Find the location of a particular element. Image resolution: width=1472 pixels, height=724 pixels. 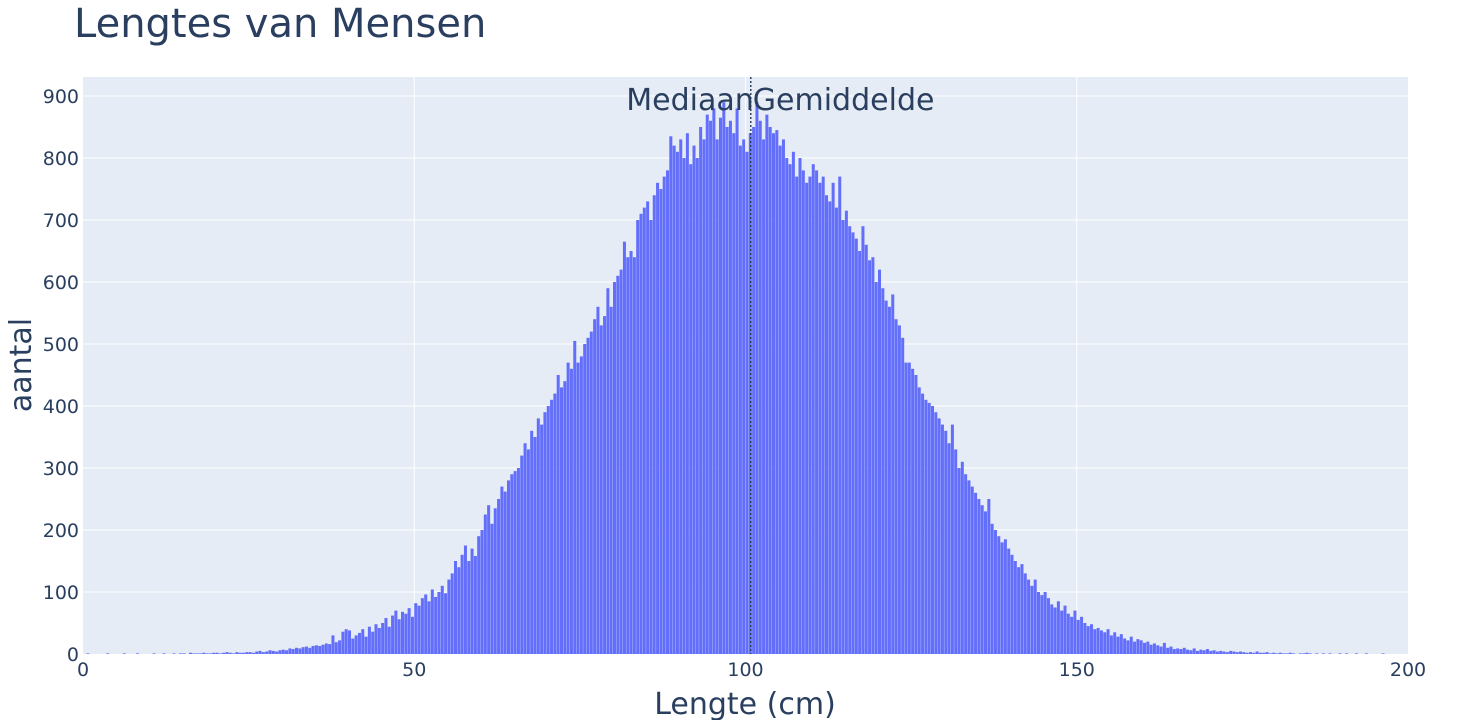

x-tick-labels: 0 50 100 150 200 is located at coordinates (751, 670).